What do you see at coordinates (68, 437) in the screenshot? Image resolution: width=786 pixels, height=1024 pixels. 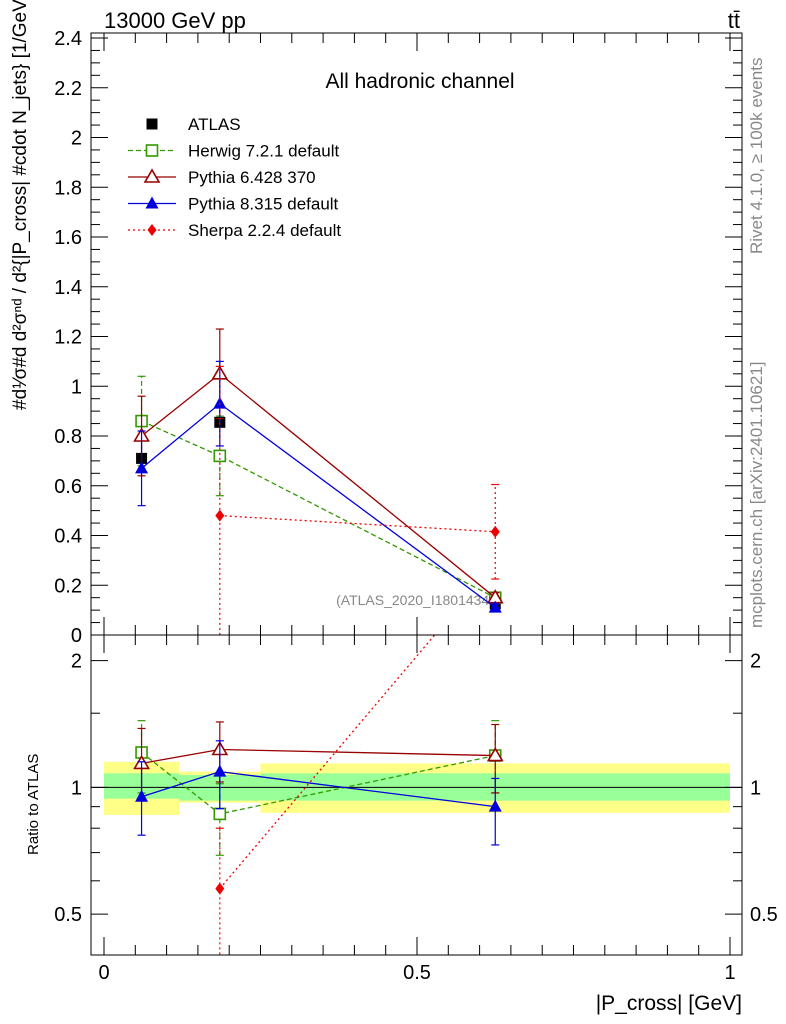 I see `y-tick-label: 0.8` at bounding box center [68, 437].